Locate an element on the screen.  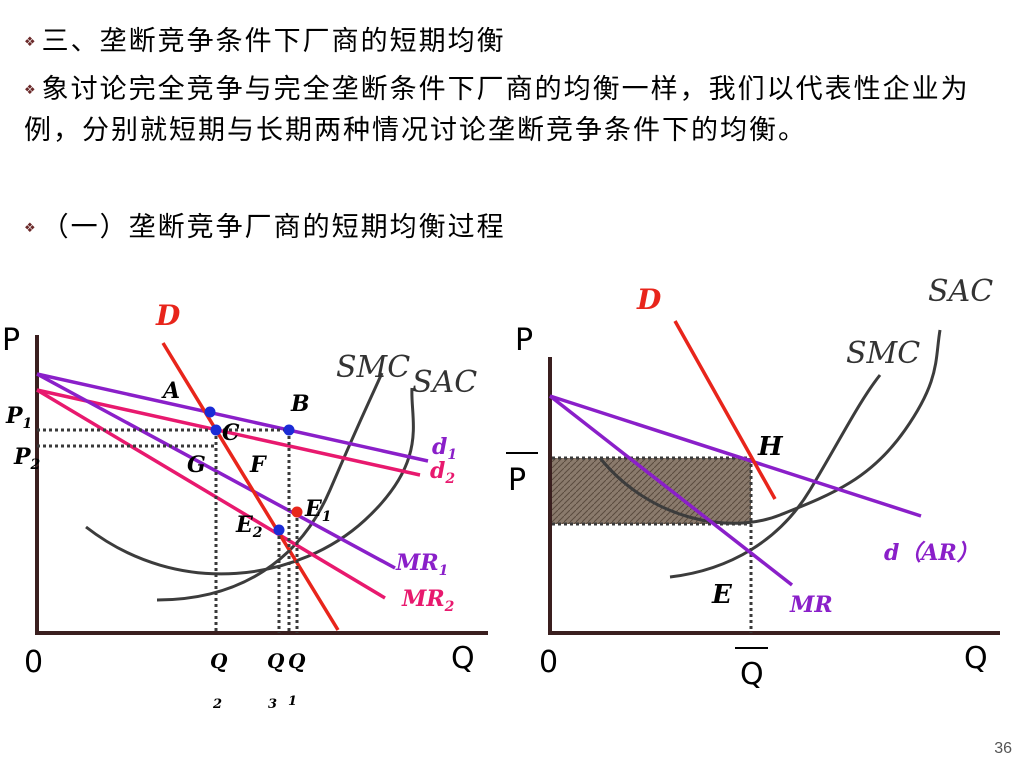
left-D-label: D is located at coordinates (168, 315).